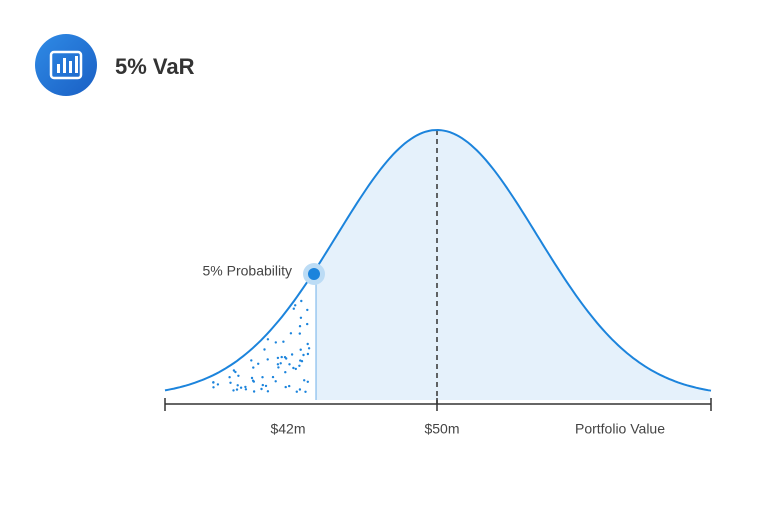 The height and width of the screenshot is (510, 768). Describe the element at coordinates (287, 429) in the screenshot. I see `axis-label: $42m` at that location.